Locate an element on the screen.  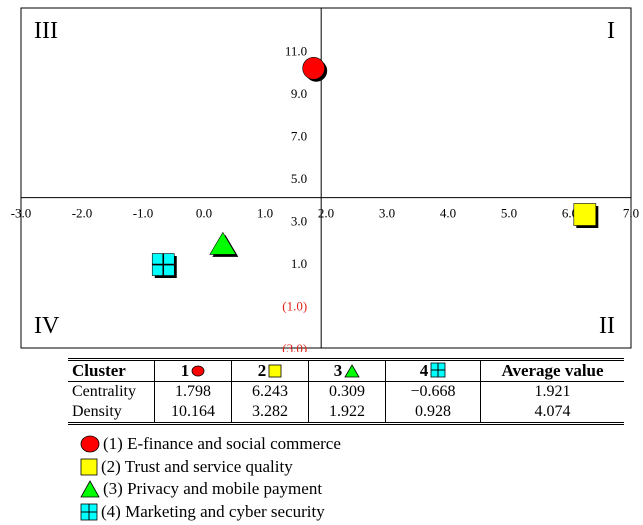
table-header-label: 4 is located at coordinates (424, 370).